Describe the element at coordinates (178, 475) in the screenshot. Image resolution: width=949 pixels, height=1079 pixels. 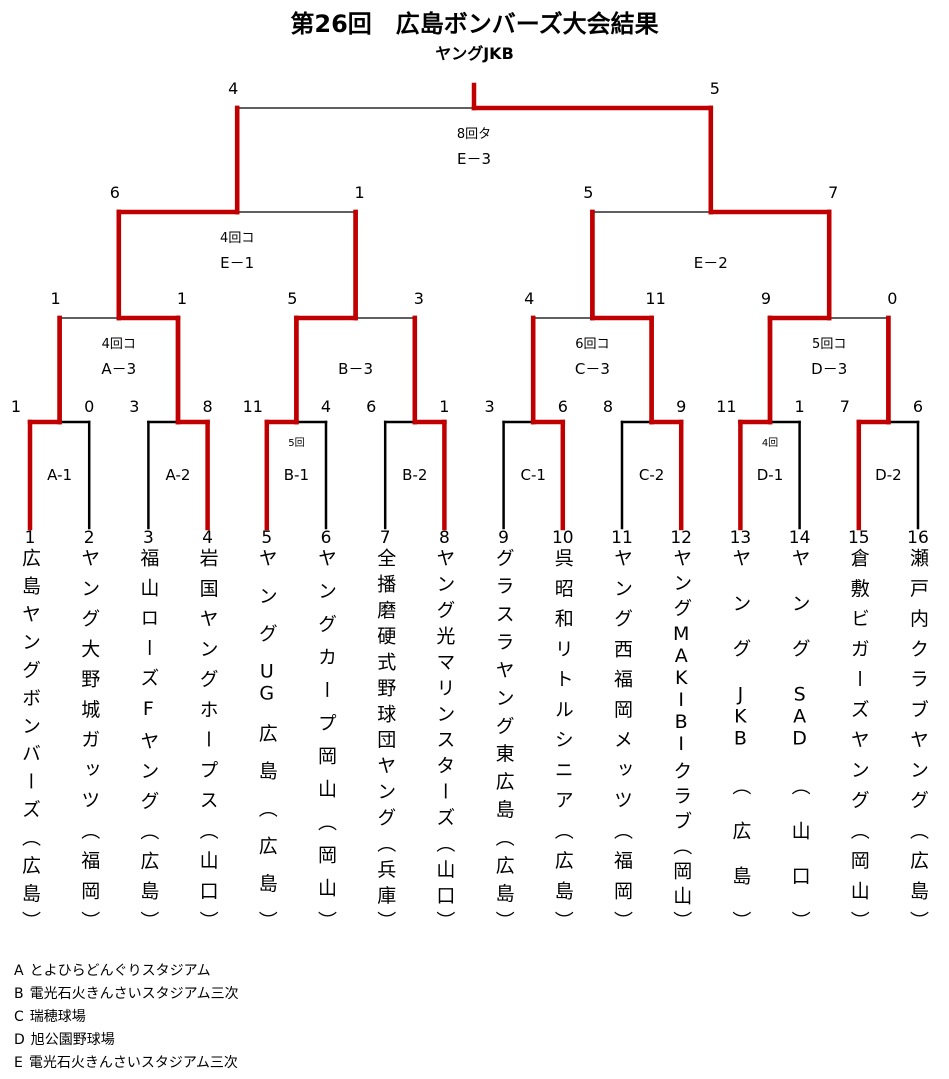
I see `match-id: A-2` at that location.